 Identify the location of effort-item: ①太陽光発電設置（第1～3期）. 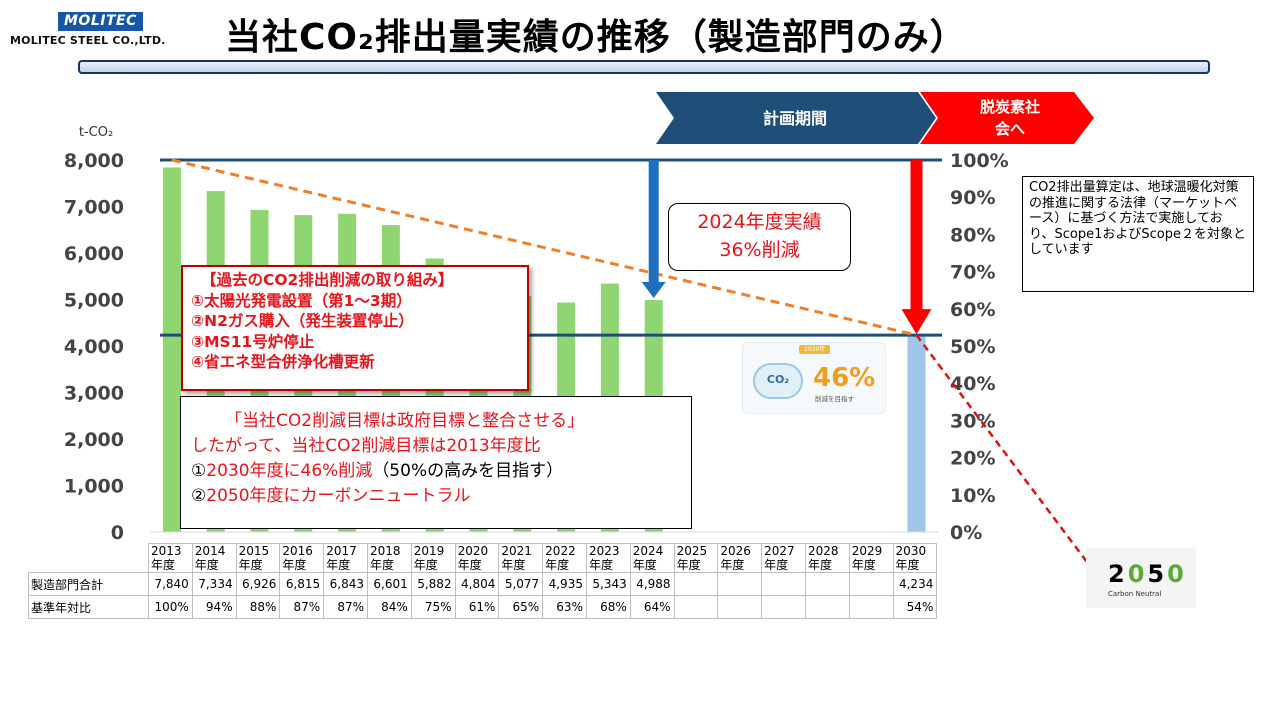
(301, 300).